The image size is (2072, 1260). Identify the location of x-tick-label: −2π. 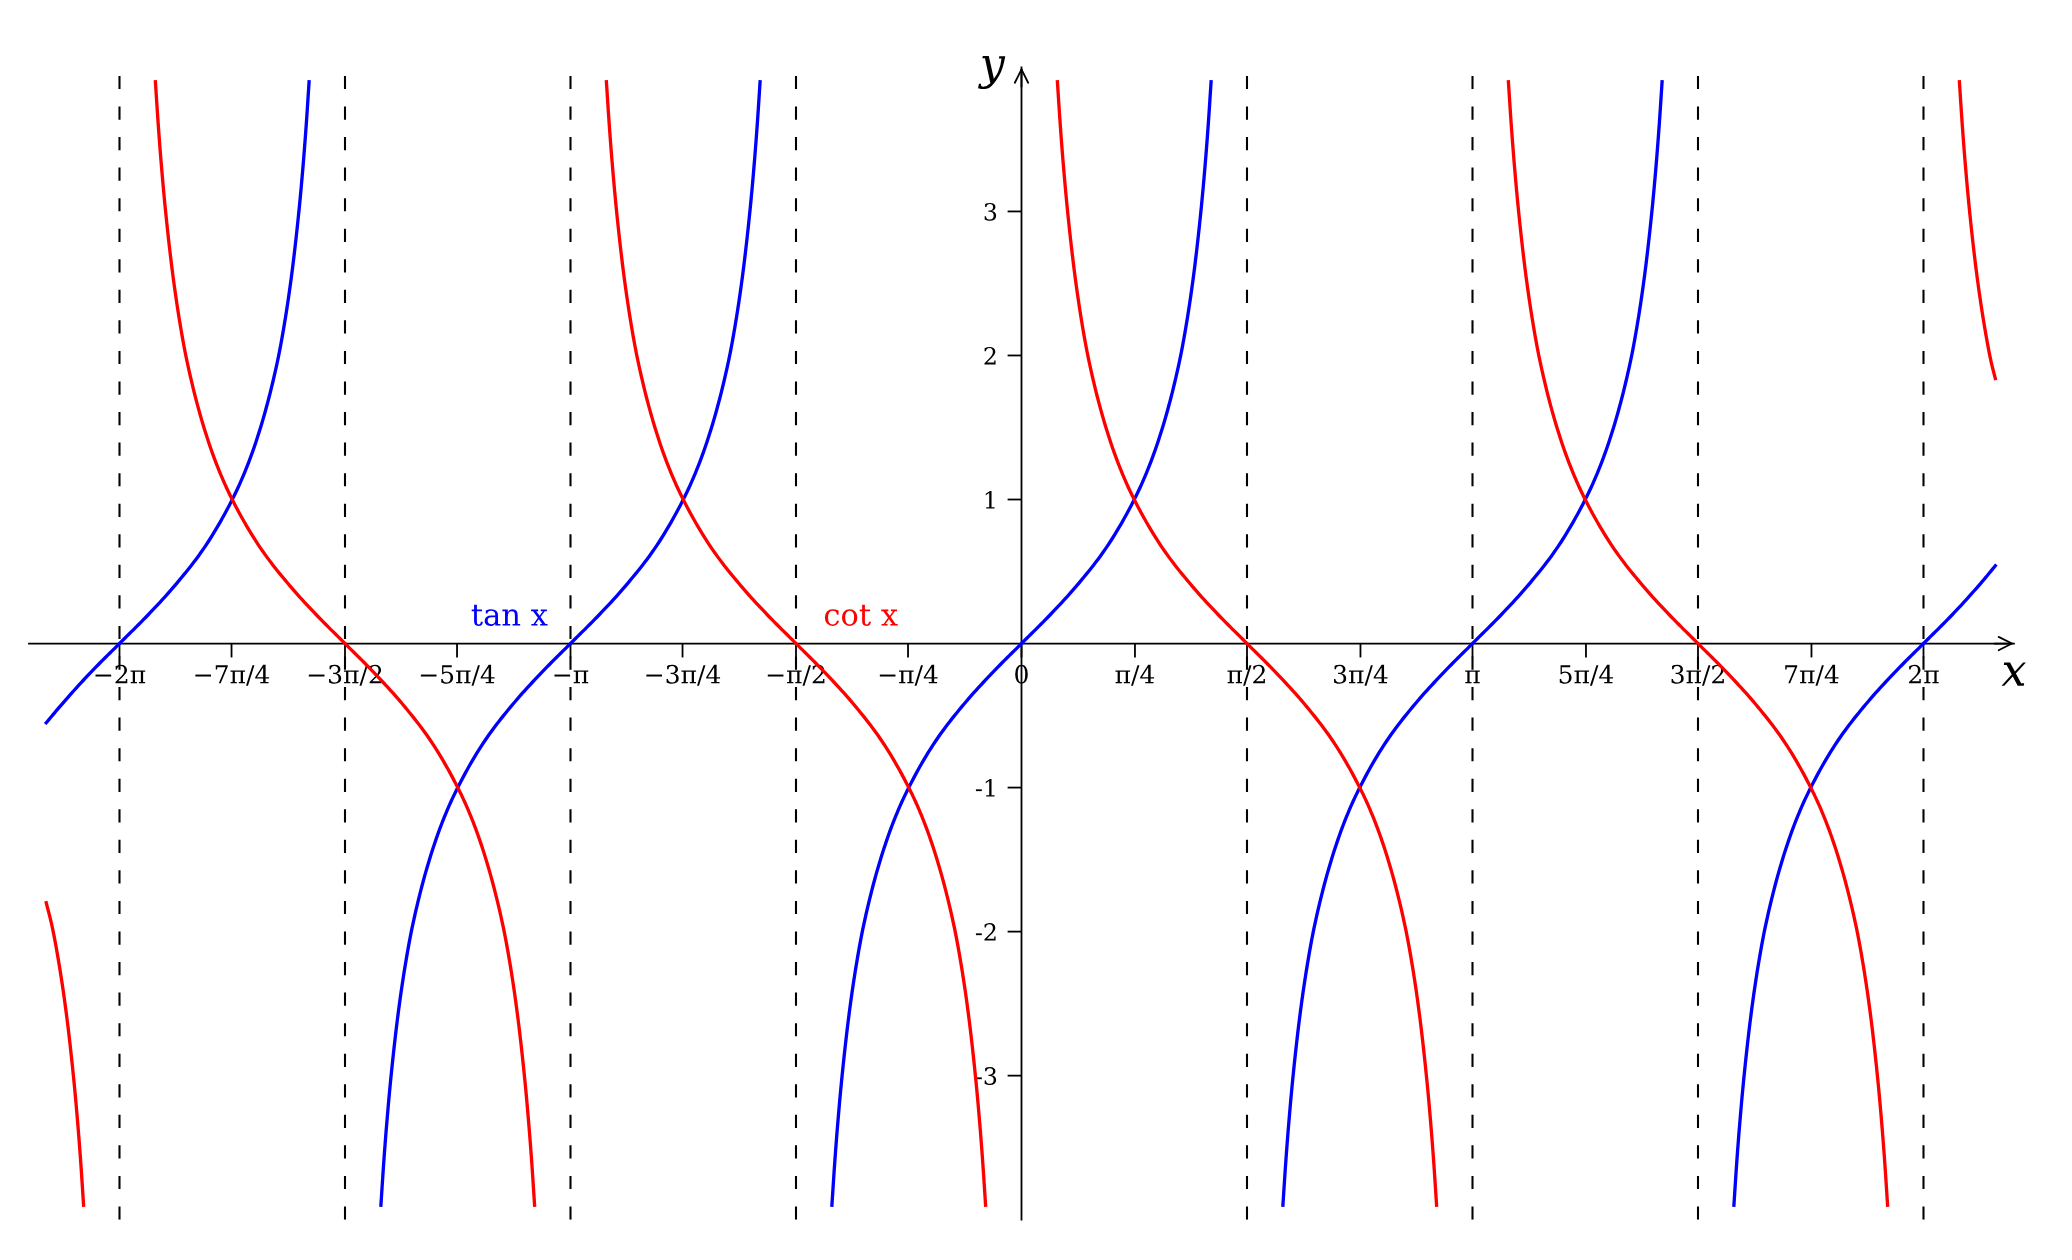
(120, 674).